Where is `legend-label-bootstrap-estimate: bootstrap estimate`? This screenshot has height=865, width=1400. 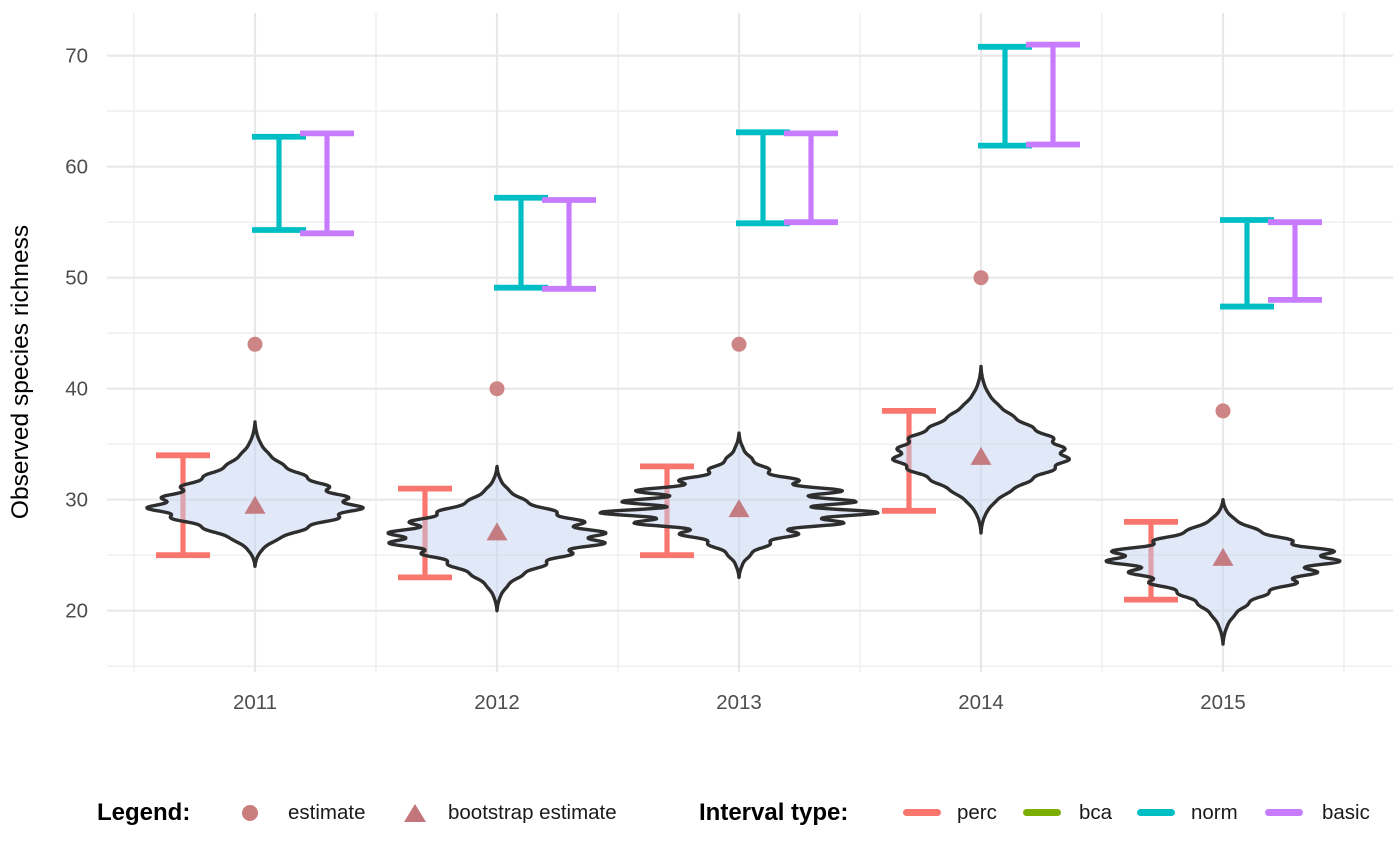
legend-label-bootstrap-estimate: bootstrap estimate is located at coordinates (532, 812).